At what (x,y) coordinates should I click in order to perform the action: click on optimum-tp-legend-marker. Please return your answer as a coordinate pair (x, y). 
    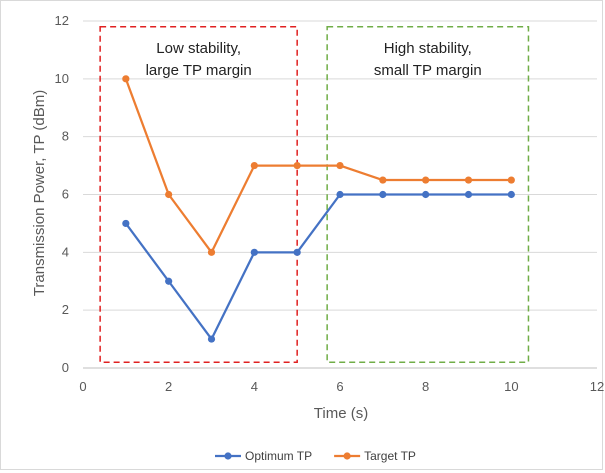
    Looking at the image, I should click on (228, 456).